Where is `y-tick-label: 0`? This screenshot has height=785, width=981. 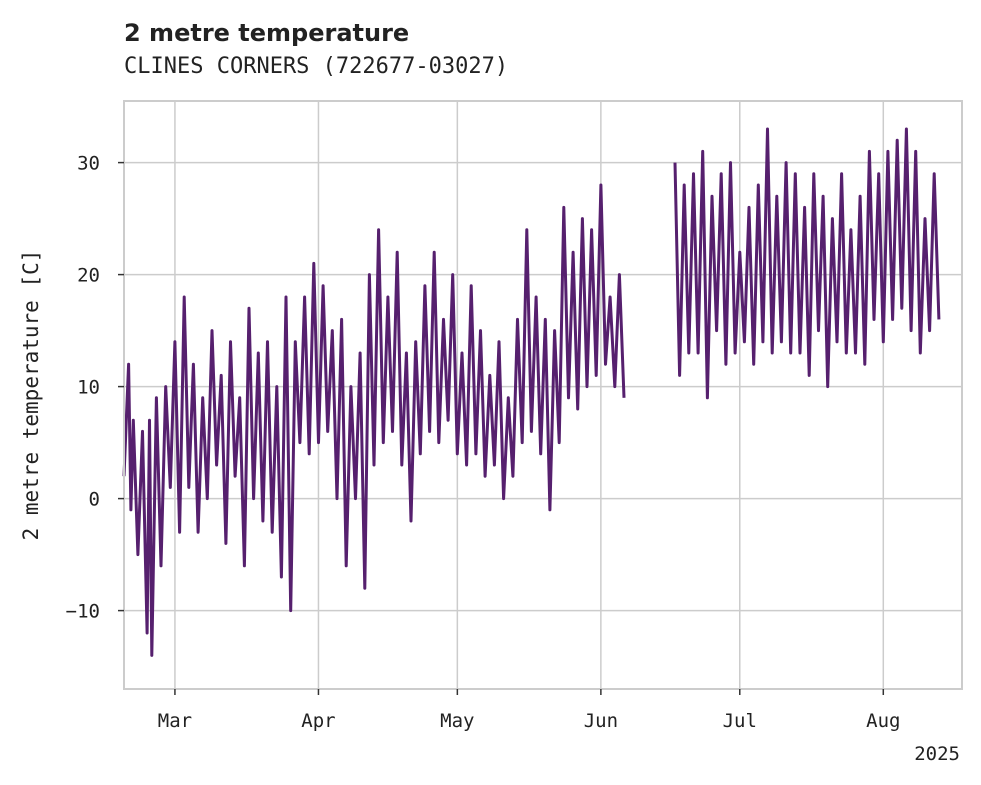 y-tick-label: 0 is located at coordinates (94, 500).